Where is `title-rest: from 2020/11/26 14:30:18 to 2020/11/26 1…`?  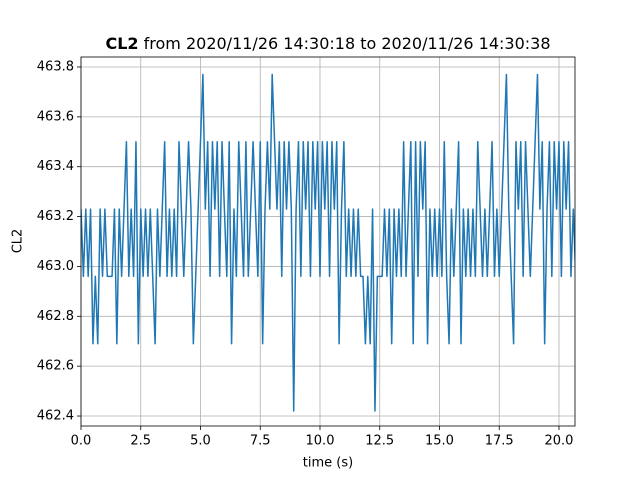
title-rest: from 2020/11/26 14:30:18 to 2020/11/26 1… is located at coordinates (347, 43).